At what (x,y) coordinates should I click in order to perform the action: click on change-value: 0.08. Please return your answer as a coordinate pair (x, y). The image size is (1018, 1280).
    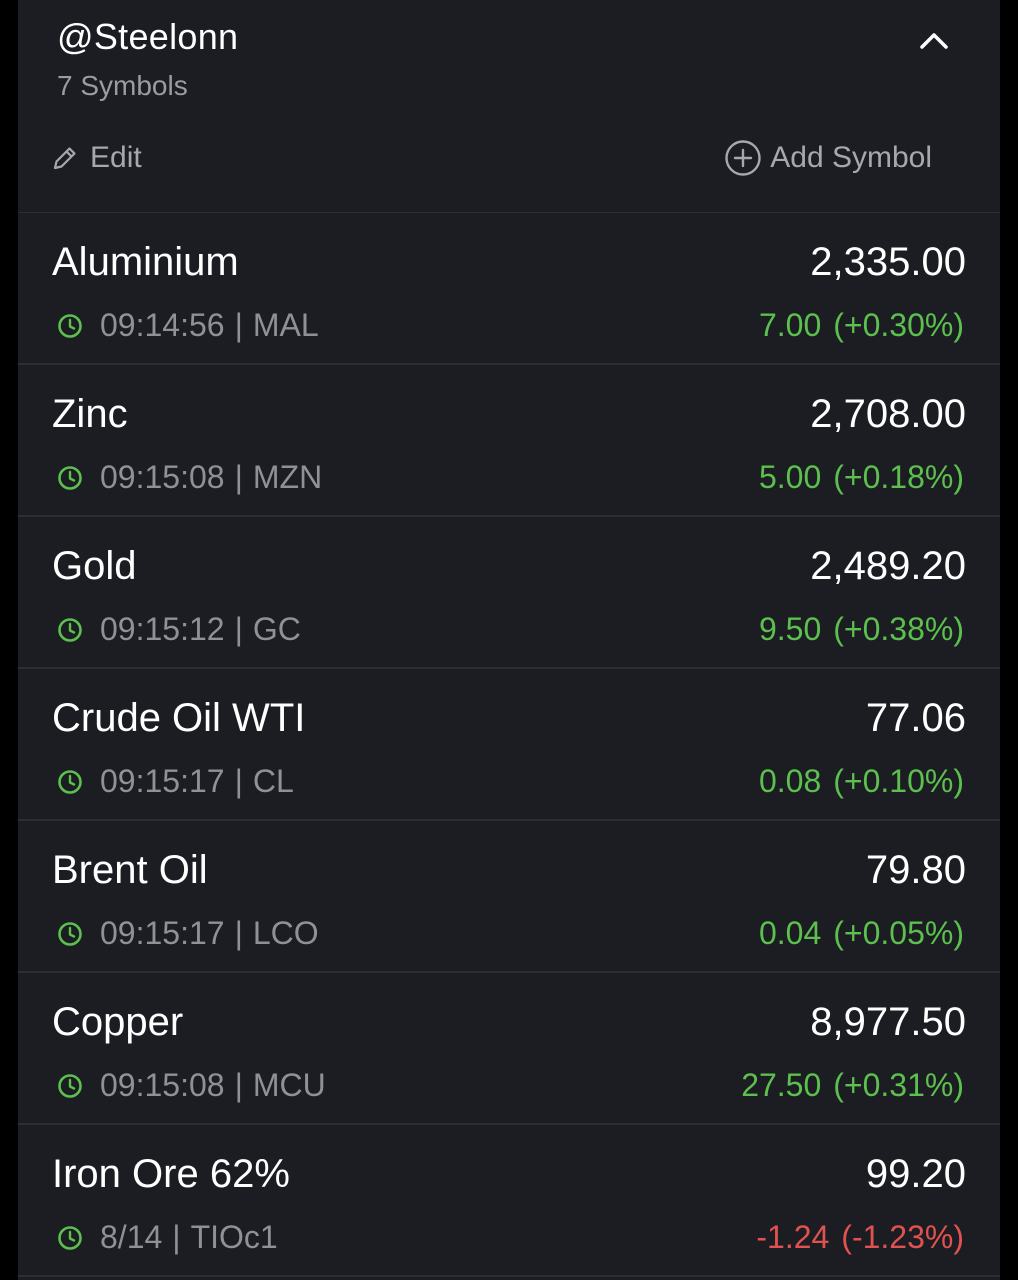
    Looking at the image, I should click on (790, 781).